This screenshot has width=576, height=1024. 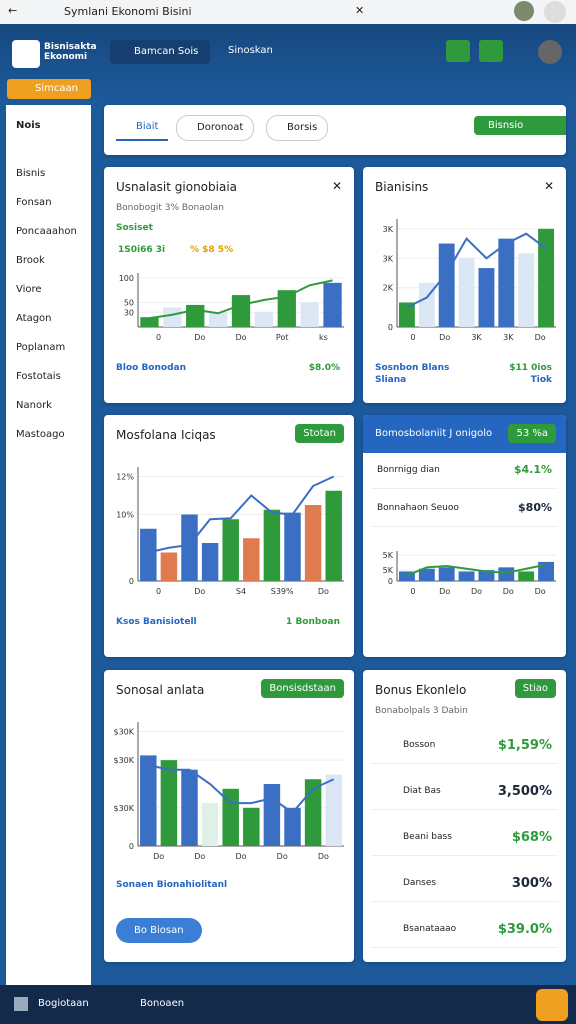 I want to click on item-value: $80%, so click(x=535, y=507).